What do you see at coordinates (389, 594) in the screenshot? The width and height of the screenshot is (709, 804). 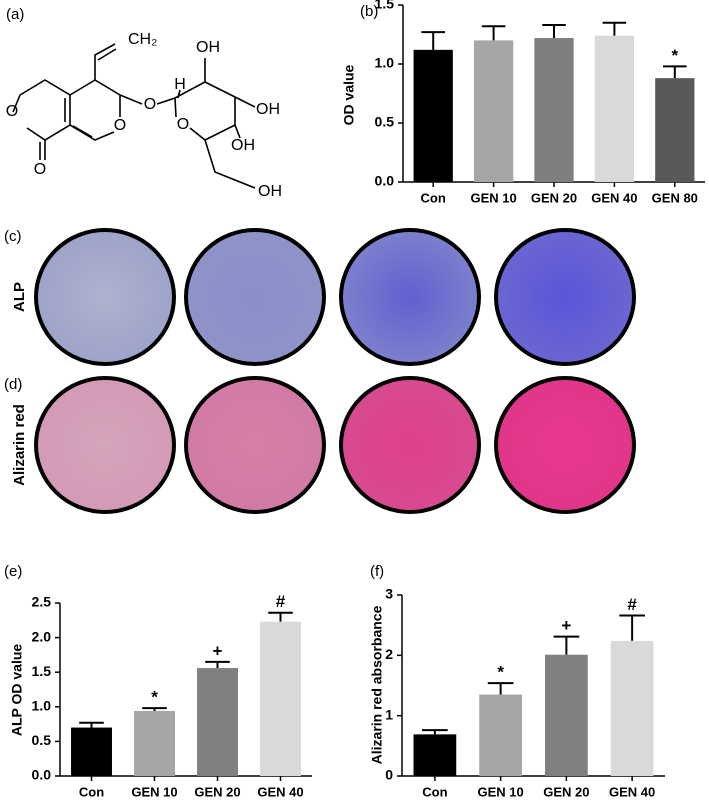 I see `y-tick-label: 3` at bounding box center [389, 594].